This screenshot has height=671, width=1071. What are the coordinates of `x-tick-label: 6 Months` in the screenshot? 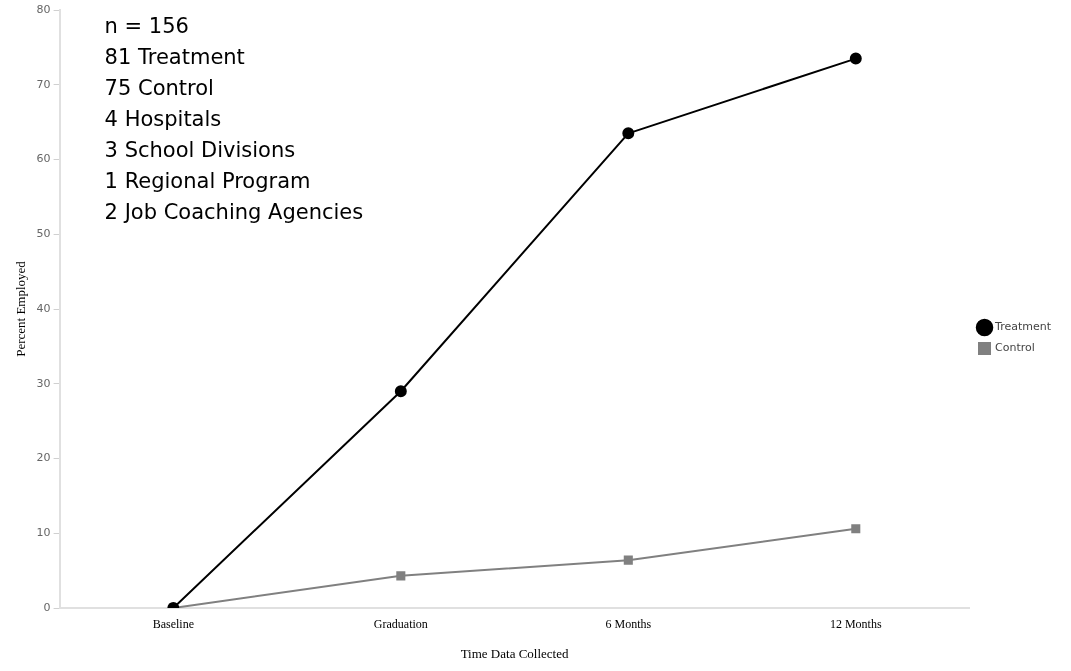 It's located at (628, 624).